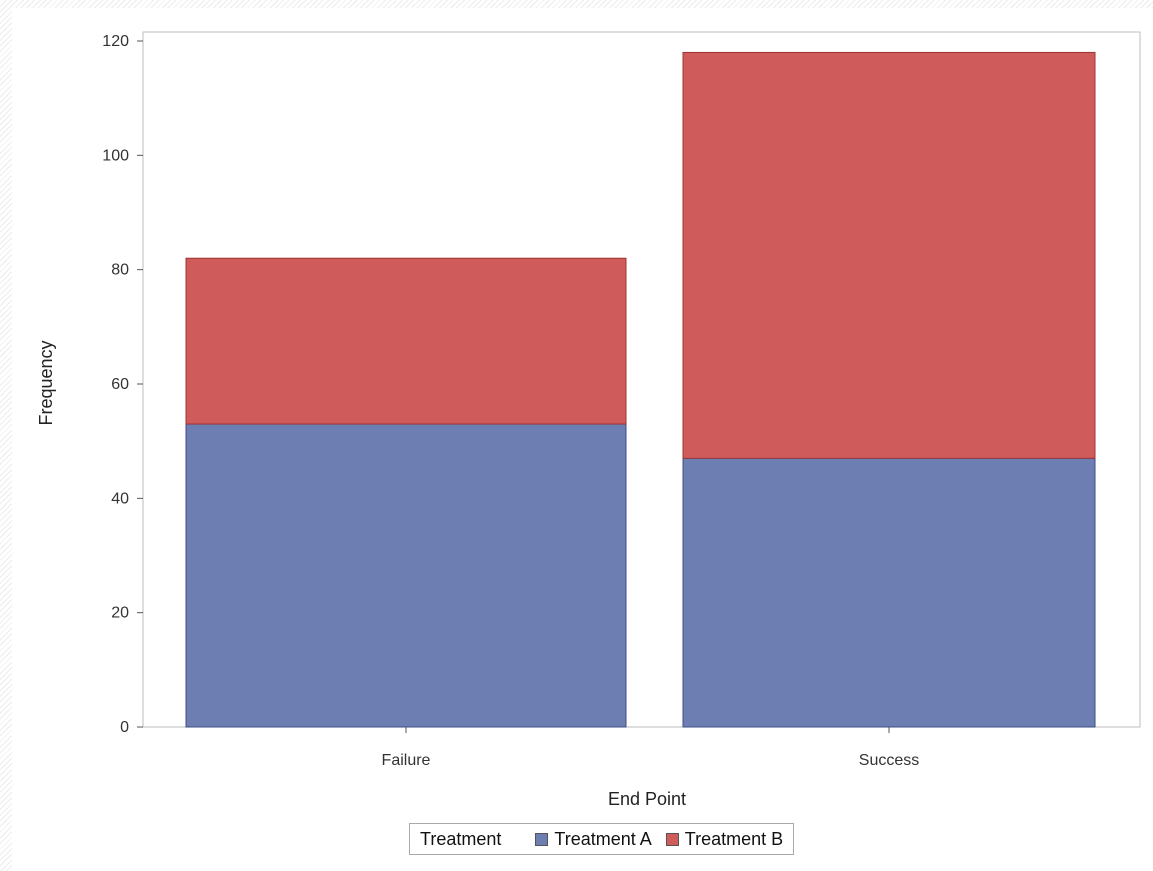  Describe the element at coordinates (46, 382) in the screenshot. I see `y-axis-title: Frequency` at that location.